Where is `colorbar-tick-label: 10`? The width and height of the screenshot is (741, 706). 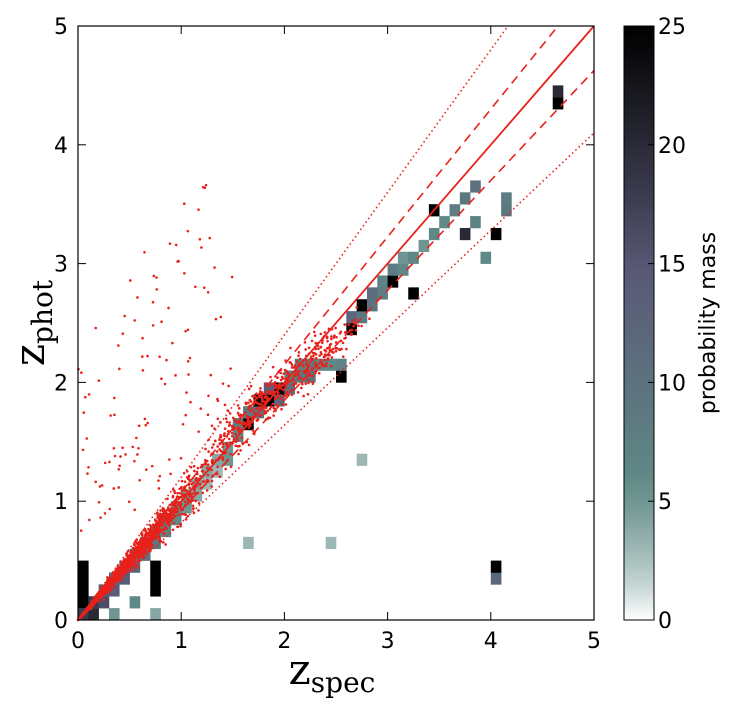 colorbar-tick-label: 10 is located at coordinates (672, 383).